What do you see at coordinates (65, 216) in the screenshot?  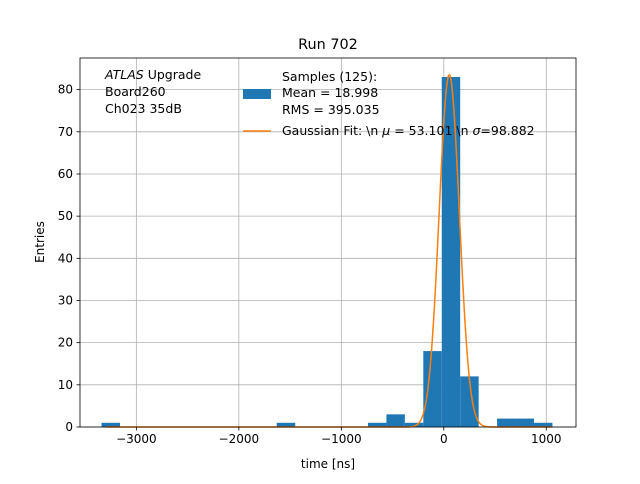 I see `y-tick-label: 50` at bounding box center [65, 216].